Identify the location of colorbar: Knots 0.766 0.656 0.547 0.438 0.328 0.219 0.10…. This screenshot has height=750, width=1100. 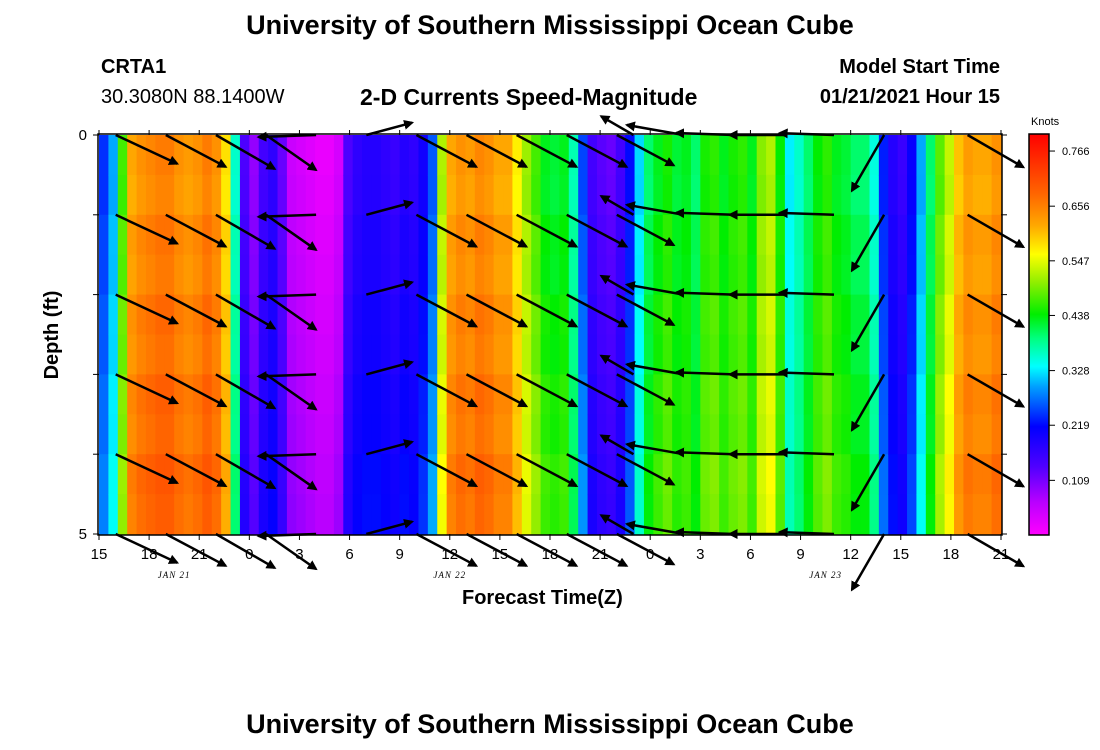
(1059, 326).